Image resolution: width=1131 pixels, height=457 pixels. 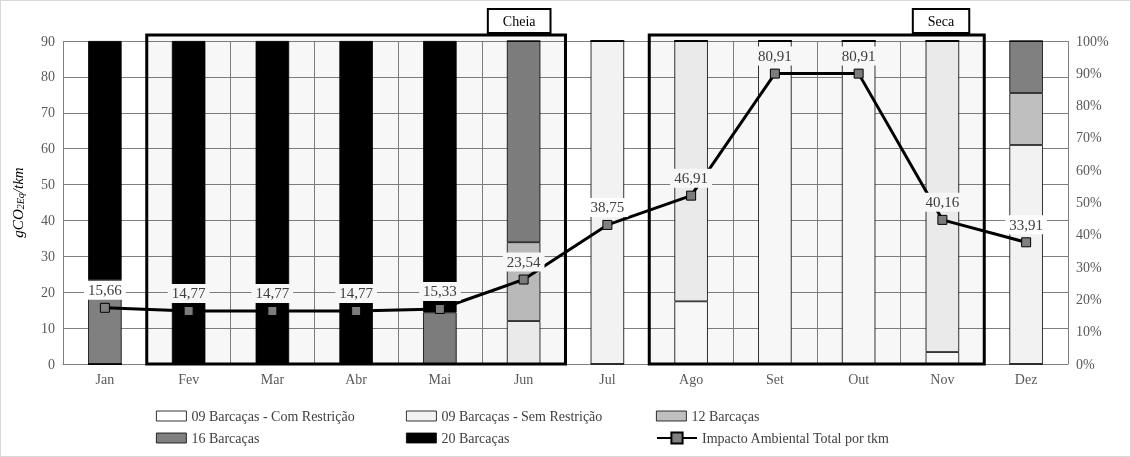 I want to click on legend-label: 16 Barcaças, so click(x=225, y=438).